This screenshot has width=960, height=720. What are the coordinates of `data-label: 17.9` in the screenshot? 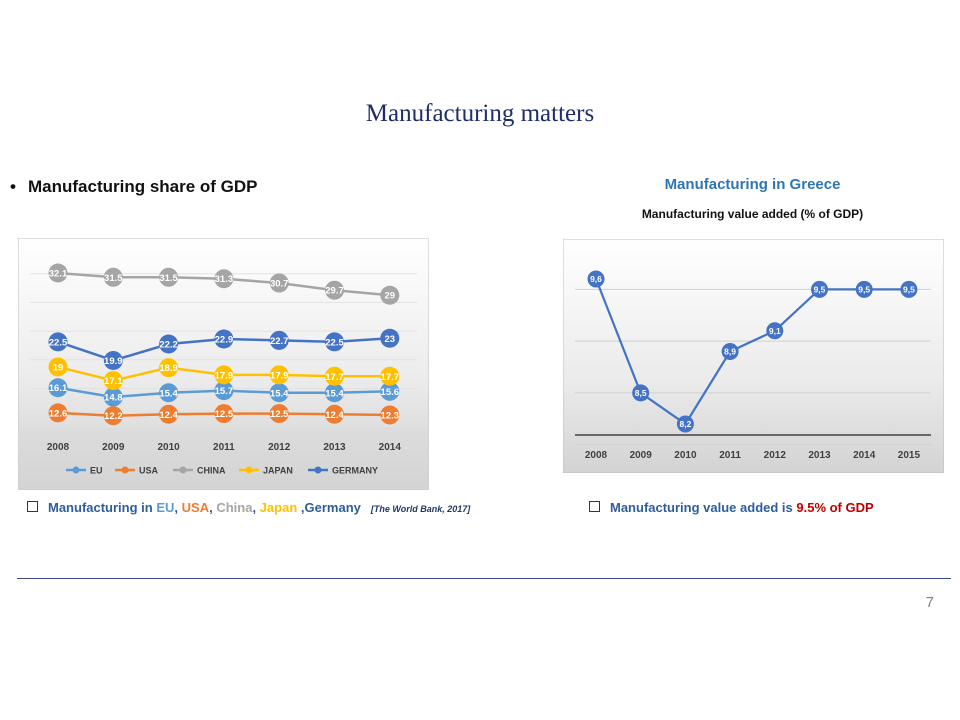 It's located at (279, 375).